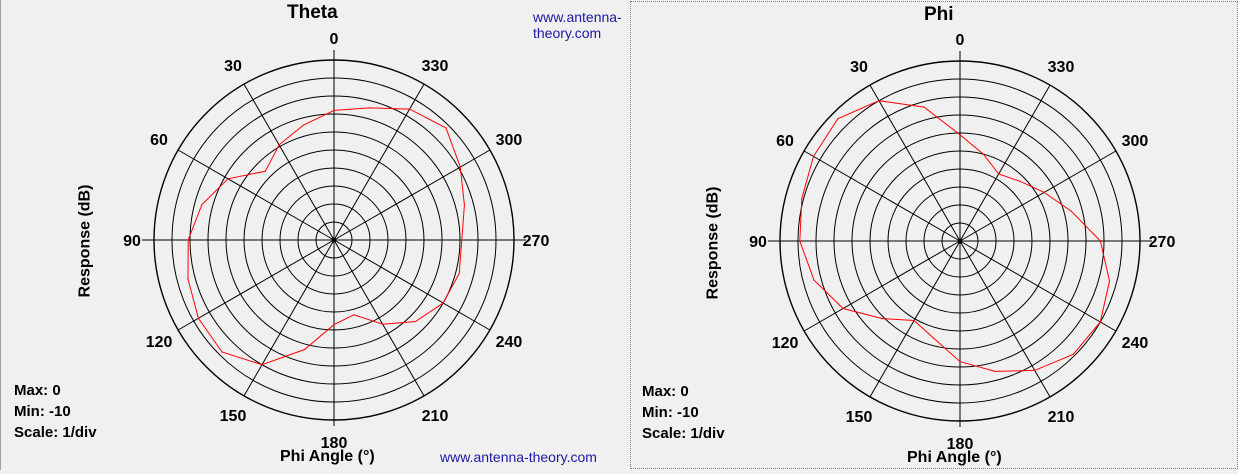 The width and height of the screenshot is (1238, 474). I want to click on watermark-bottom: www.antenna-theory.com, so click(518, 457).